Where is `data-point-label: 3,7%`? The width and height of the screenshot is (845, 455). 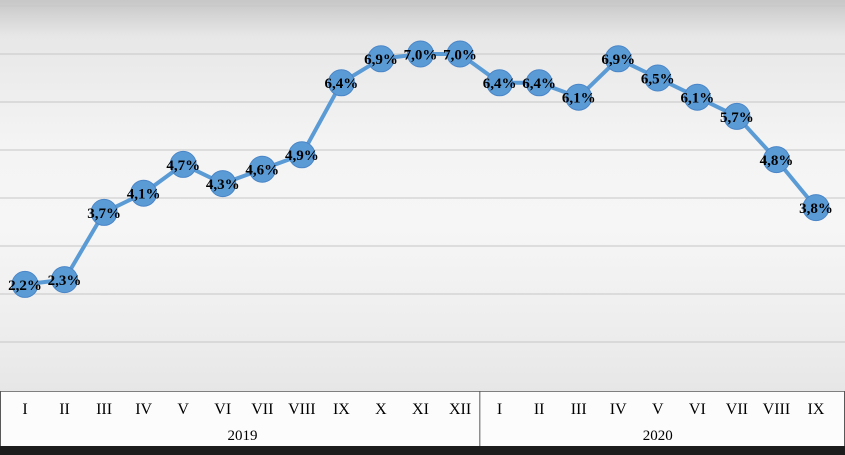 data-point-label: 3,7% is located at coordinates (104, 214).